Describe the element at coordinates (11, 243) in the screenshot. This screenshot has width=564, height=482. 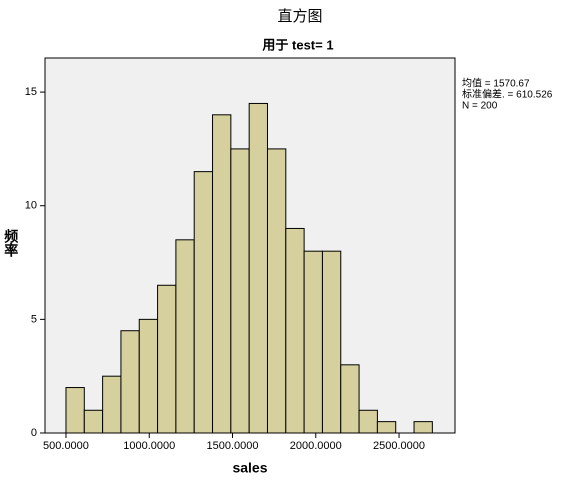
I see `y-axis-label: 频率` at that location.